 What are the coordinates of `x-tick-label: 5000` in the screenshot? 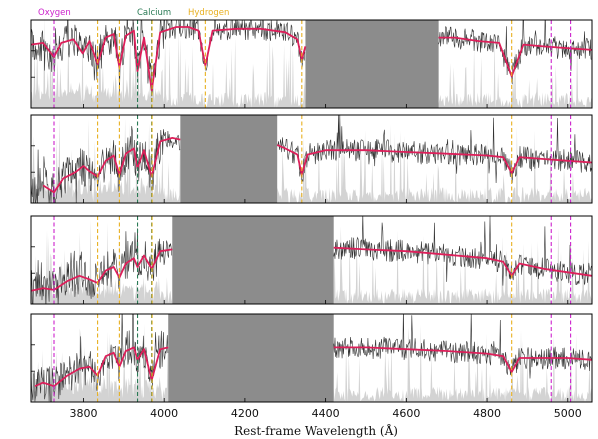 It's located at (568, 413).